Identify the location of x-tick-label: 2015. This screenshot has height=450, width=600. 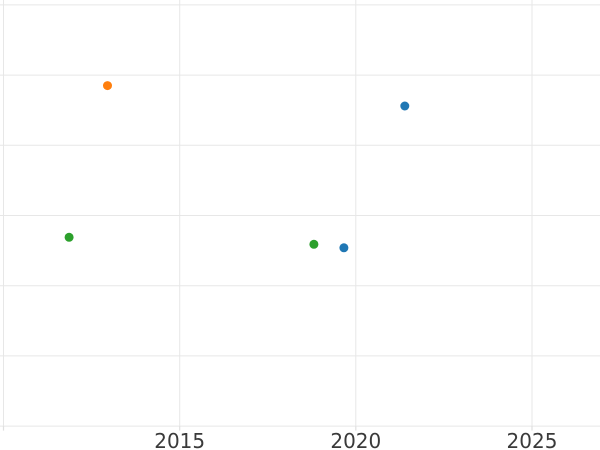
(179, 439).